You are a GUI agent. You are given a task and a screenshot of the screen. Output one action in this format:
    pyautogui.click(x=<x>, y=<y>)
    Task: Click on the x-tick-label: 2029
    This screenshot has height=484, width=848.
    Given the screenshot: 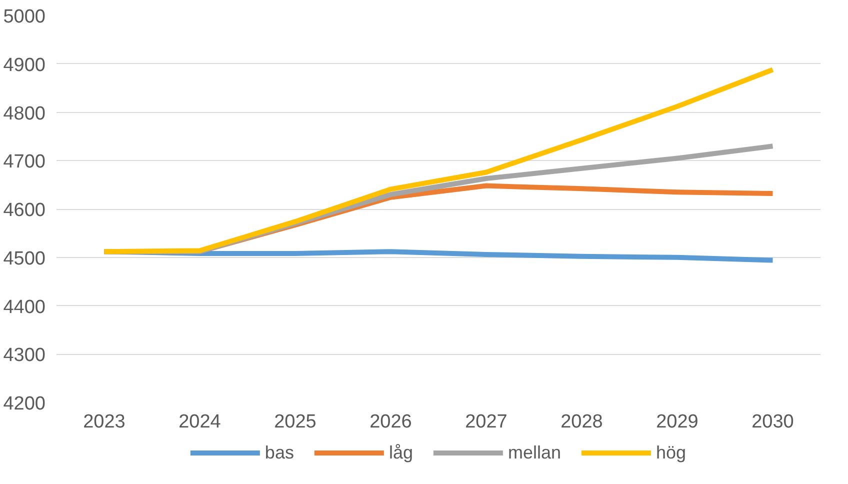 What is the action you would take?
    pyautogui.click(x=677, y=422)
    